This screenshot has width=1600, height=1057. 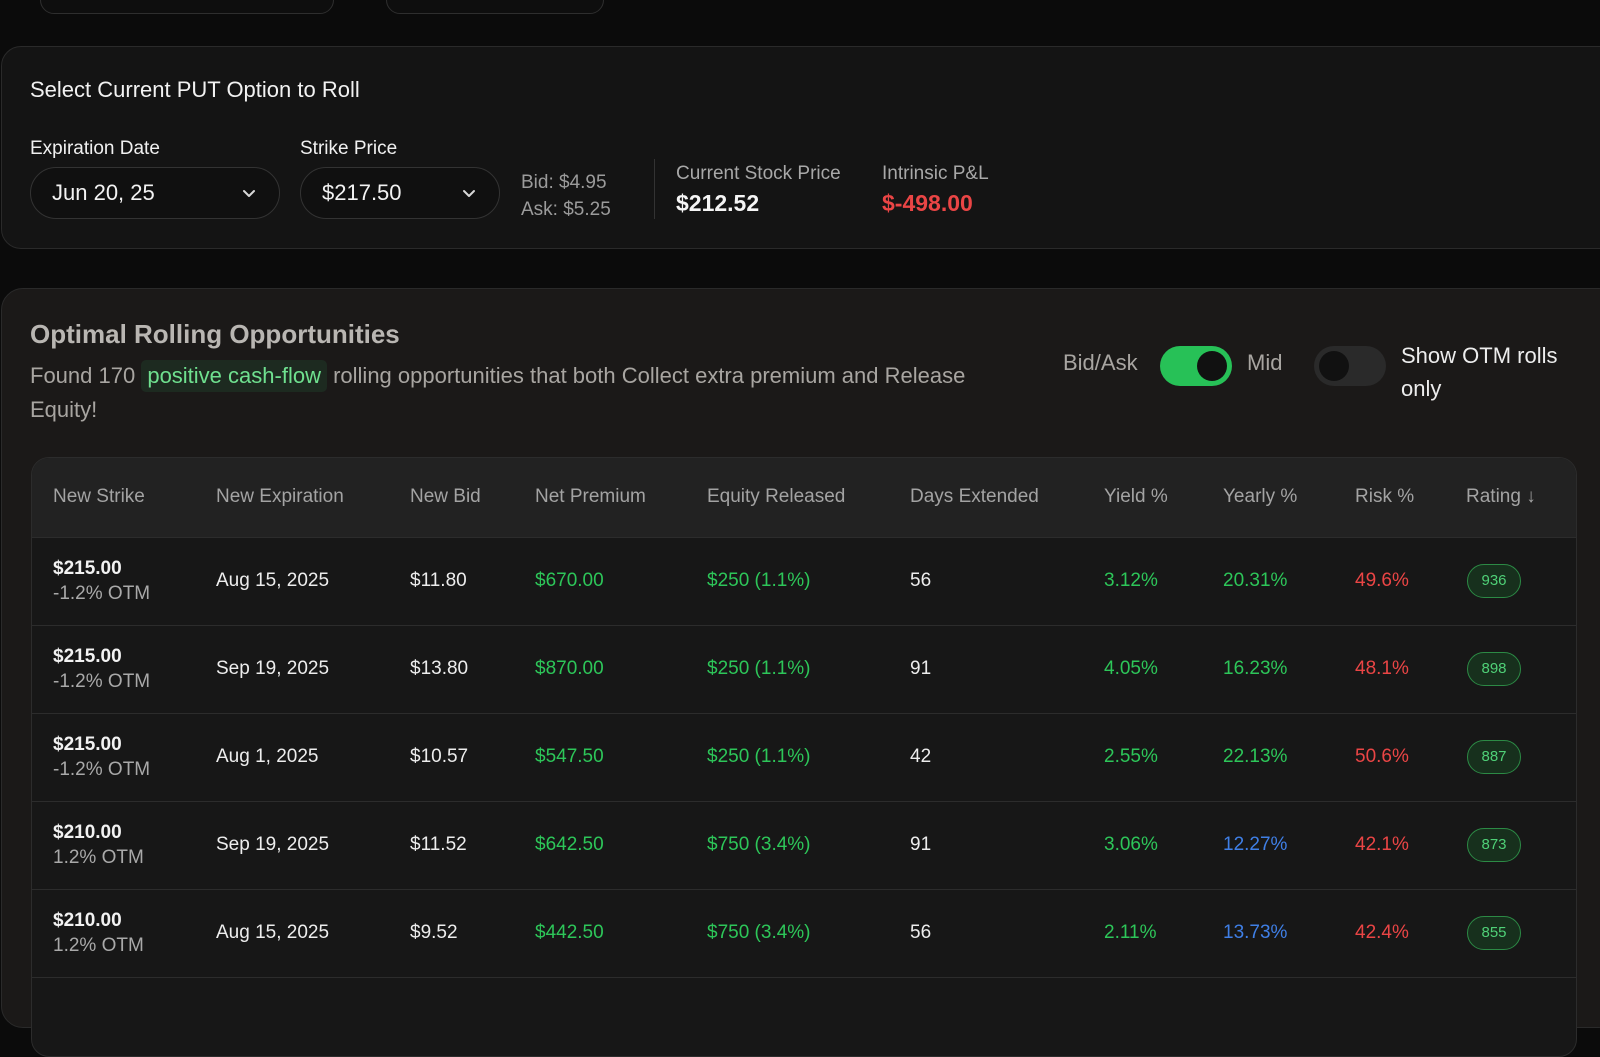 What do you see at coordinates (1100, 362) in the screenshot?
I see `bid-ask-toggle-label: Bid/Ask` at bounding box center [1100, 362].